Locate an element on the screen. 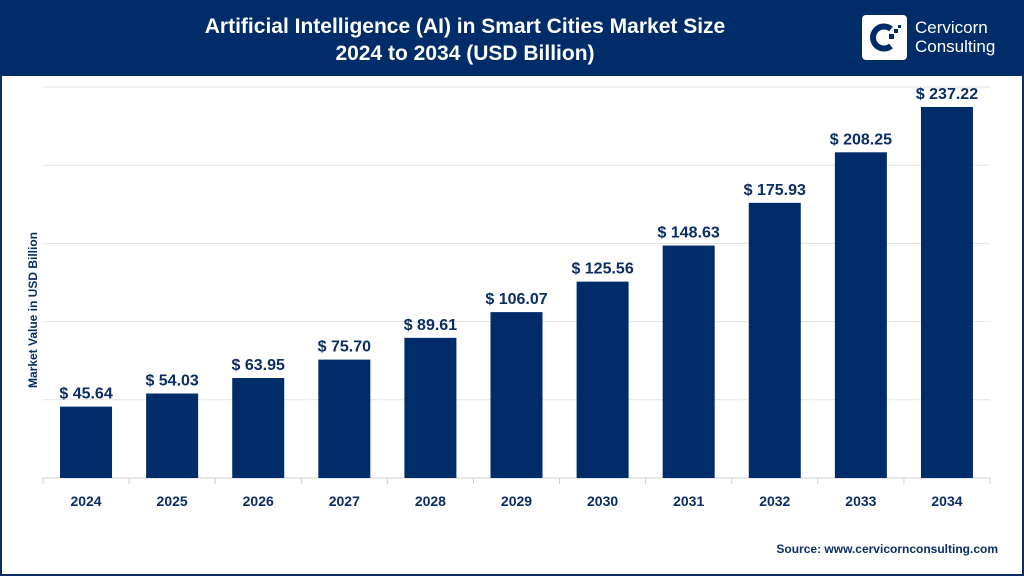 The height and width of the screenshot is (576, 1024). logo-line-2: Consulting is located at coordinates (955, 46).